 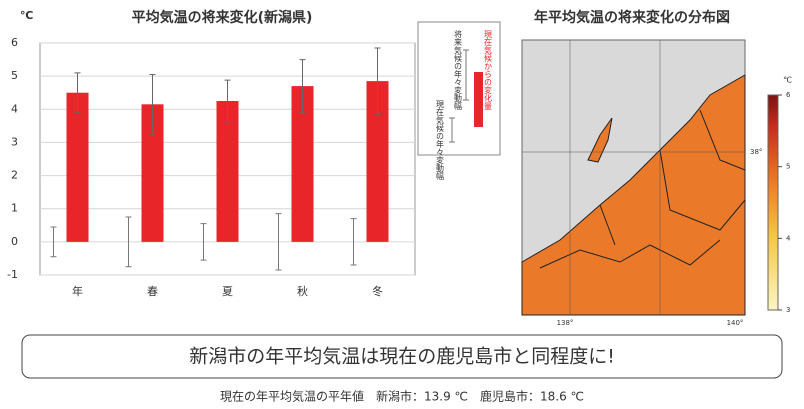 I want to click on y-tick-label: 0, so click(x=14, y=241).